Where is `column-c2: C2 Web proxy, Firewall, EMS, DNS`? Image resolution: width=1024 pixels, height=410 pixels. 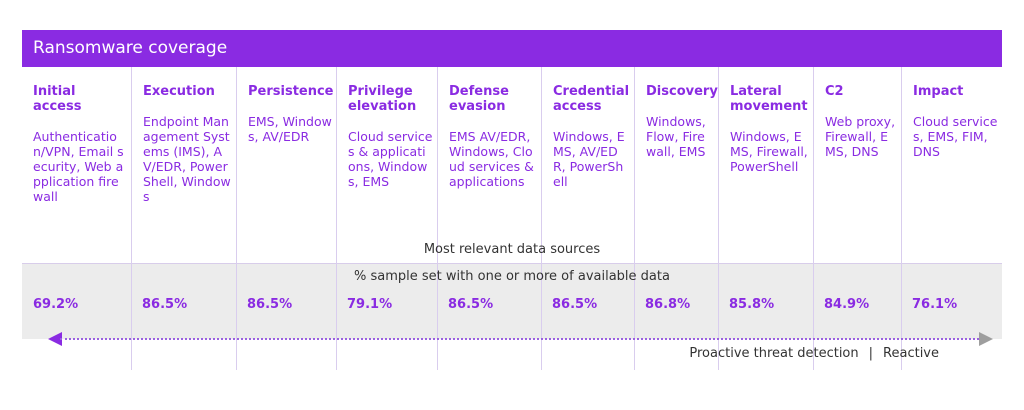
column-c2: C2 Web proxy, Firewall, EMS, DNS is located at coordinates (857, 218).